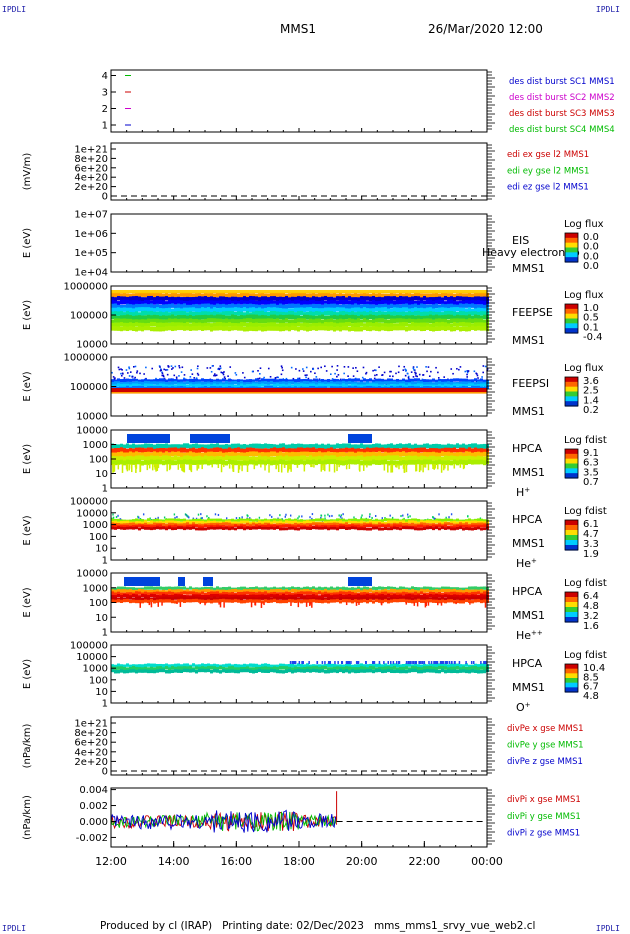 This screenshot has height=934, width=630. I want to click on y-tick-label: 0, so click(105, 197).